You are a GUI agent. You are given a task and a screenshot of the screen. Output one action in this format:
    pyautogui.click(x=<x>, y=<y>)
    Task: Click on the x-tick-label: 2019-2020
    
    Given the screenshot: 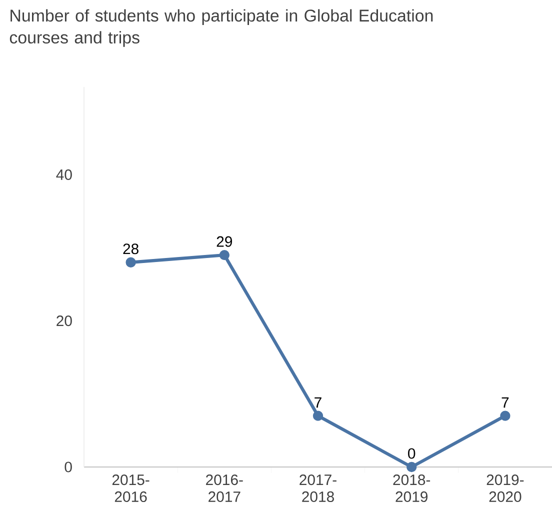 What is the action you would take?
    pyautogui.click(x=505, y=488)
    